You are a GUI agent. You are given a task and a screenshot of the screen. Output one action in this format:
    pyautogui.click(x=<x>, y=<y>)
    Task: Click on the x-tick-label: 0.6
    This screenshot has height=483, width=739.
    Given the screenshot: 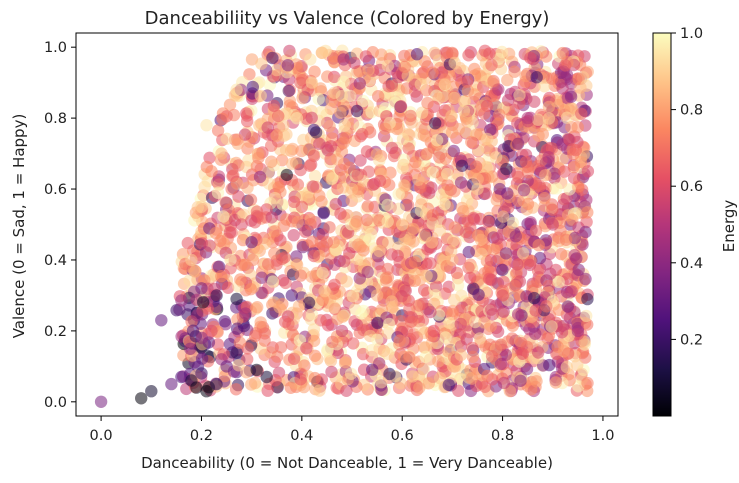 What is the action you would take?
    pyautogui.click(x=402, y=436)
    